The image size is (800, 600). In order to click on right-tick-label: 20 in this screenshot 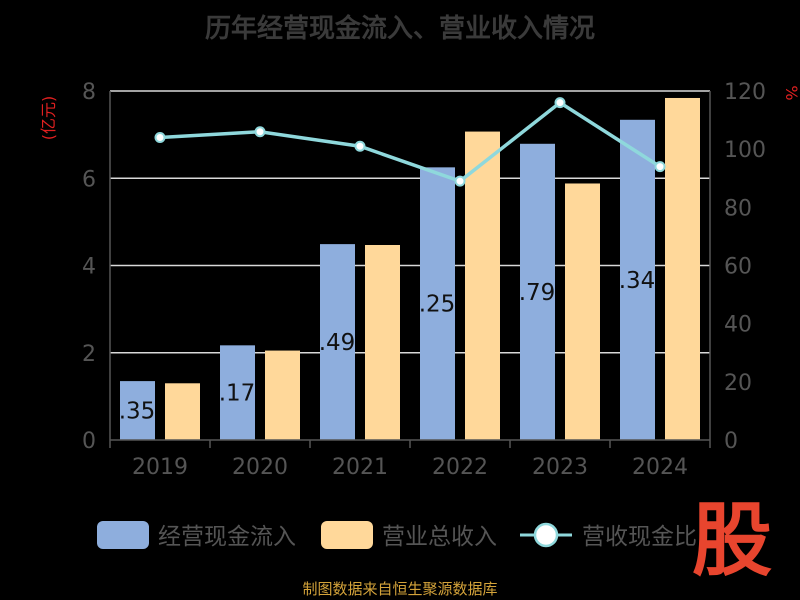, I will do `click(738, 383)`.